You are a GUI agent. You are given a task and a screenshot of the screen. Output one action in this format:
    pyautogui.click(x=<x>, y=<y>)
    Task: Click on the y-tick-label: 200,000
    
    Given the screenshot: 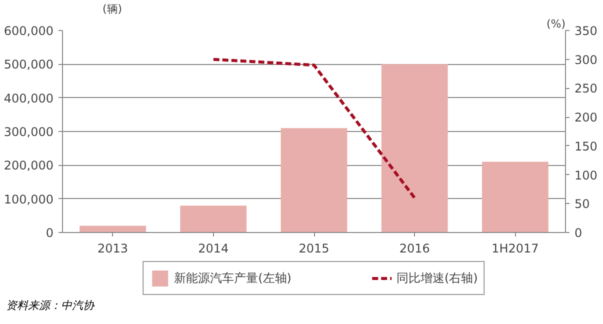 What is the action you would take?
    pyautogui.click(x=29, y=165)
    